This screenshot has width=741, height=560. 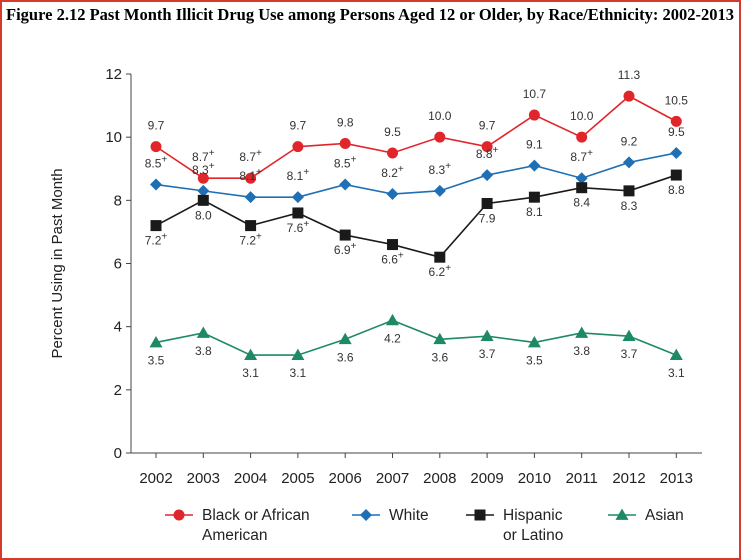 What do you see at coordinates (486, 478) in the screenshot?
I see `x-tick-label: 2009` at bounding box center [486, 478].